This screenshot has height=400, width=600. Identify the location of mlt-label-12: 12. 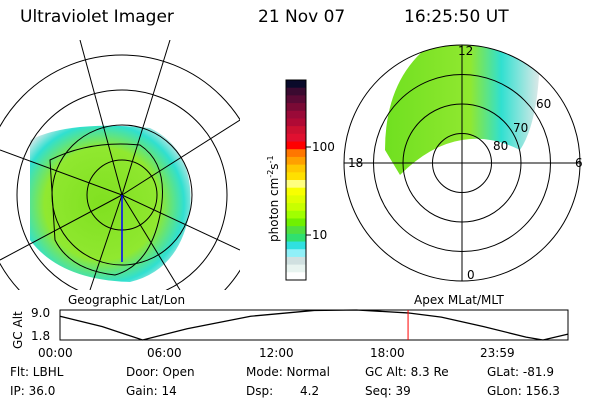
(466, 51).